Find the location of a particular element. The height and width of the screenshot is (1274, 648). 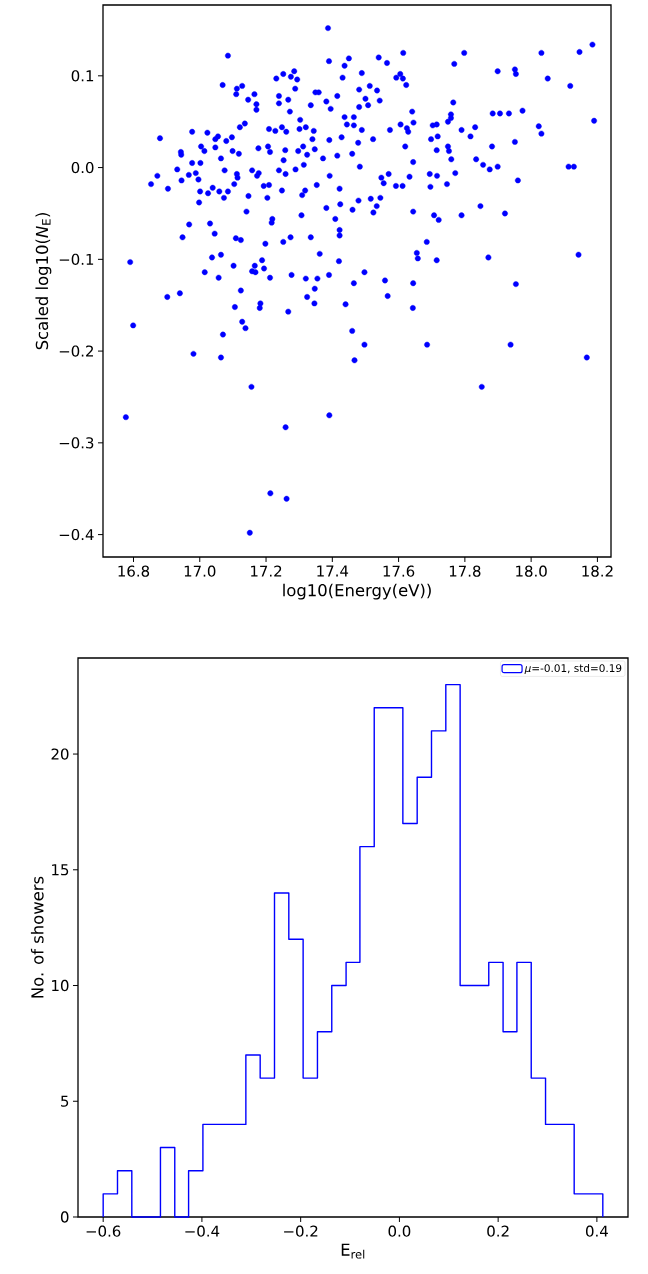

y-axis-title: No. of showers is located at coordinates (37, 937).